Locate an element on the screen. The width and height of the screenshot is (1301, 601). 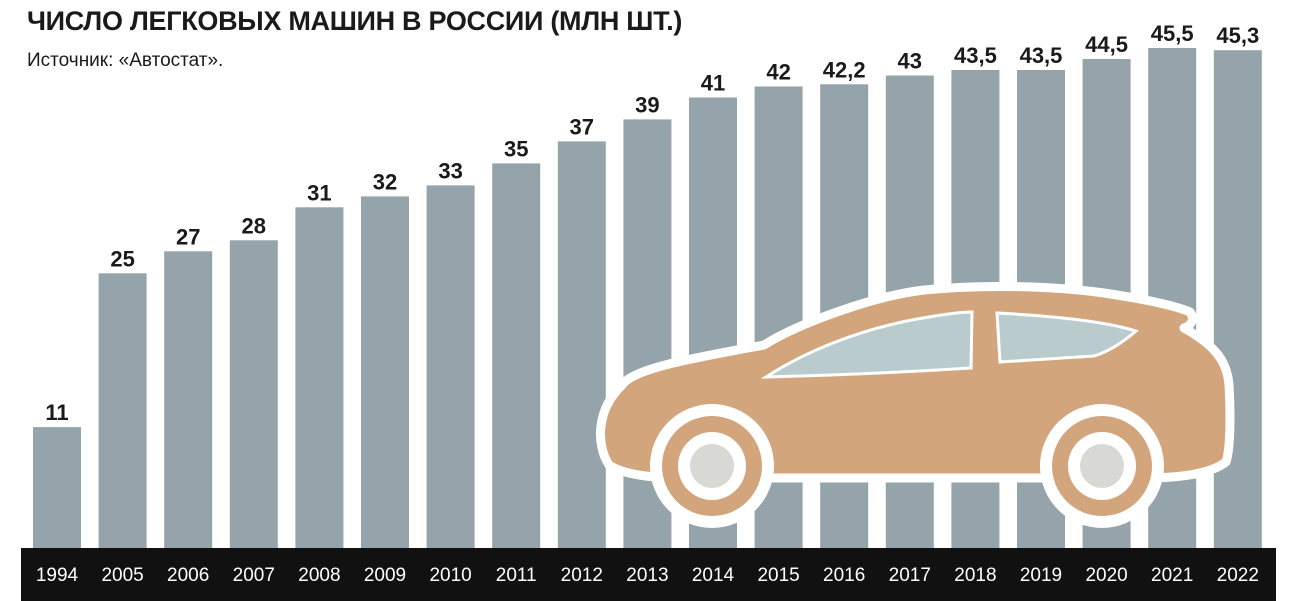
value-label-2019: 43,5 is located at coordinates (1041, 55).